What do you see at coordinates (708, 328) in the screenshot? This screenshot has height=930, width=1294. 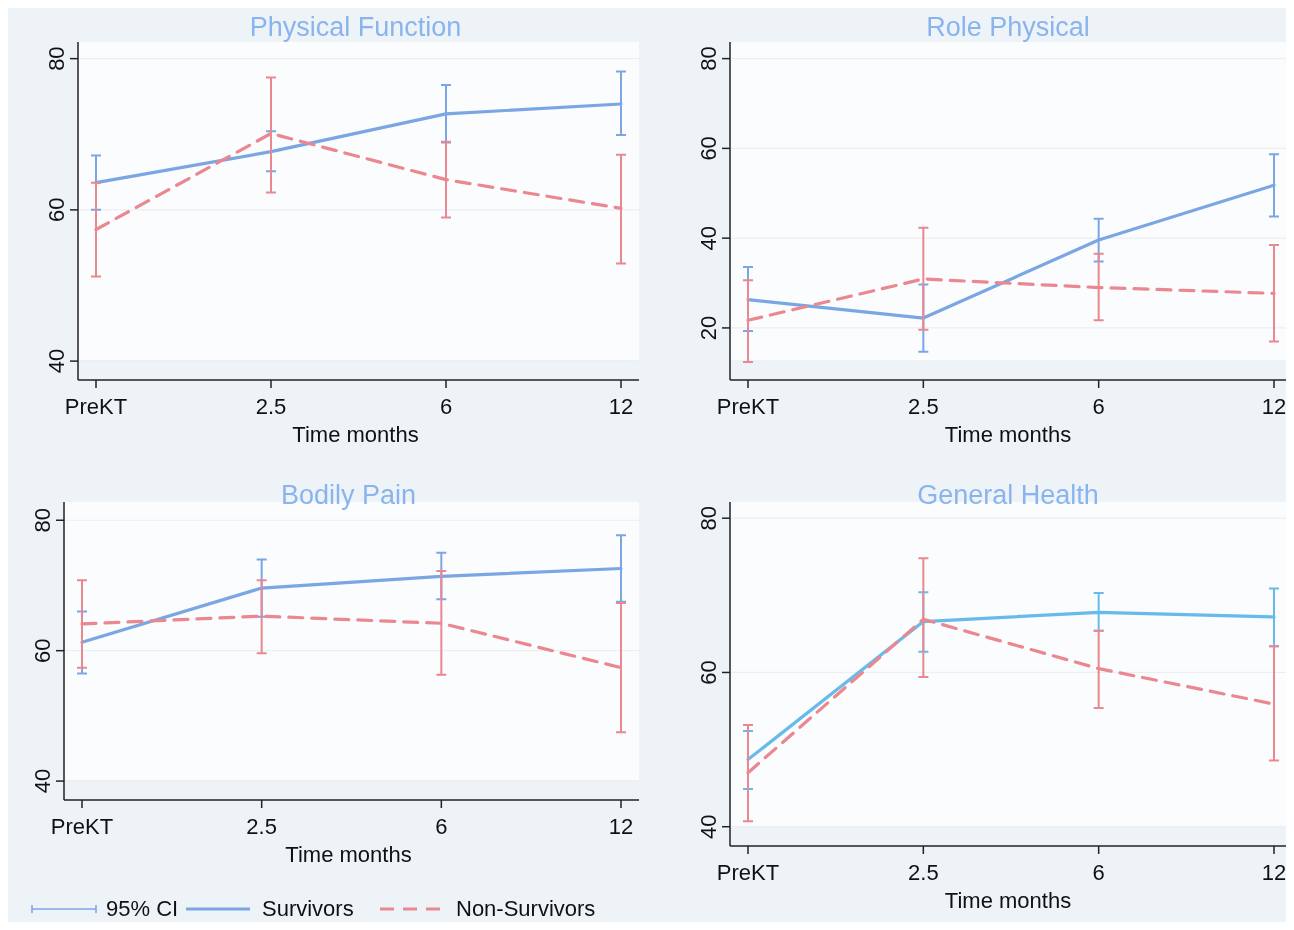 I see `y-tick-label: 20` at bounding box center [708, 328].